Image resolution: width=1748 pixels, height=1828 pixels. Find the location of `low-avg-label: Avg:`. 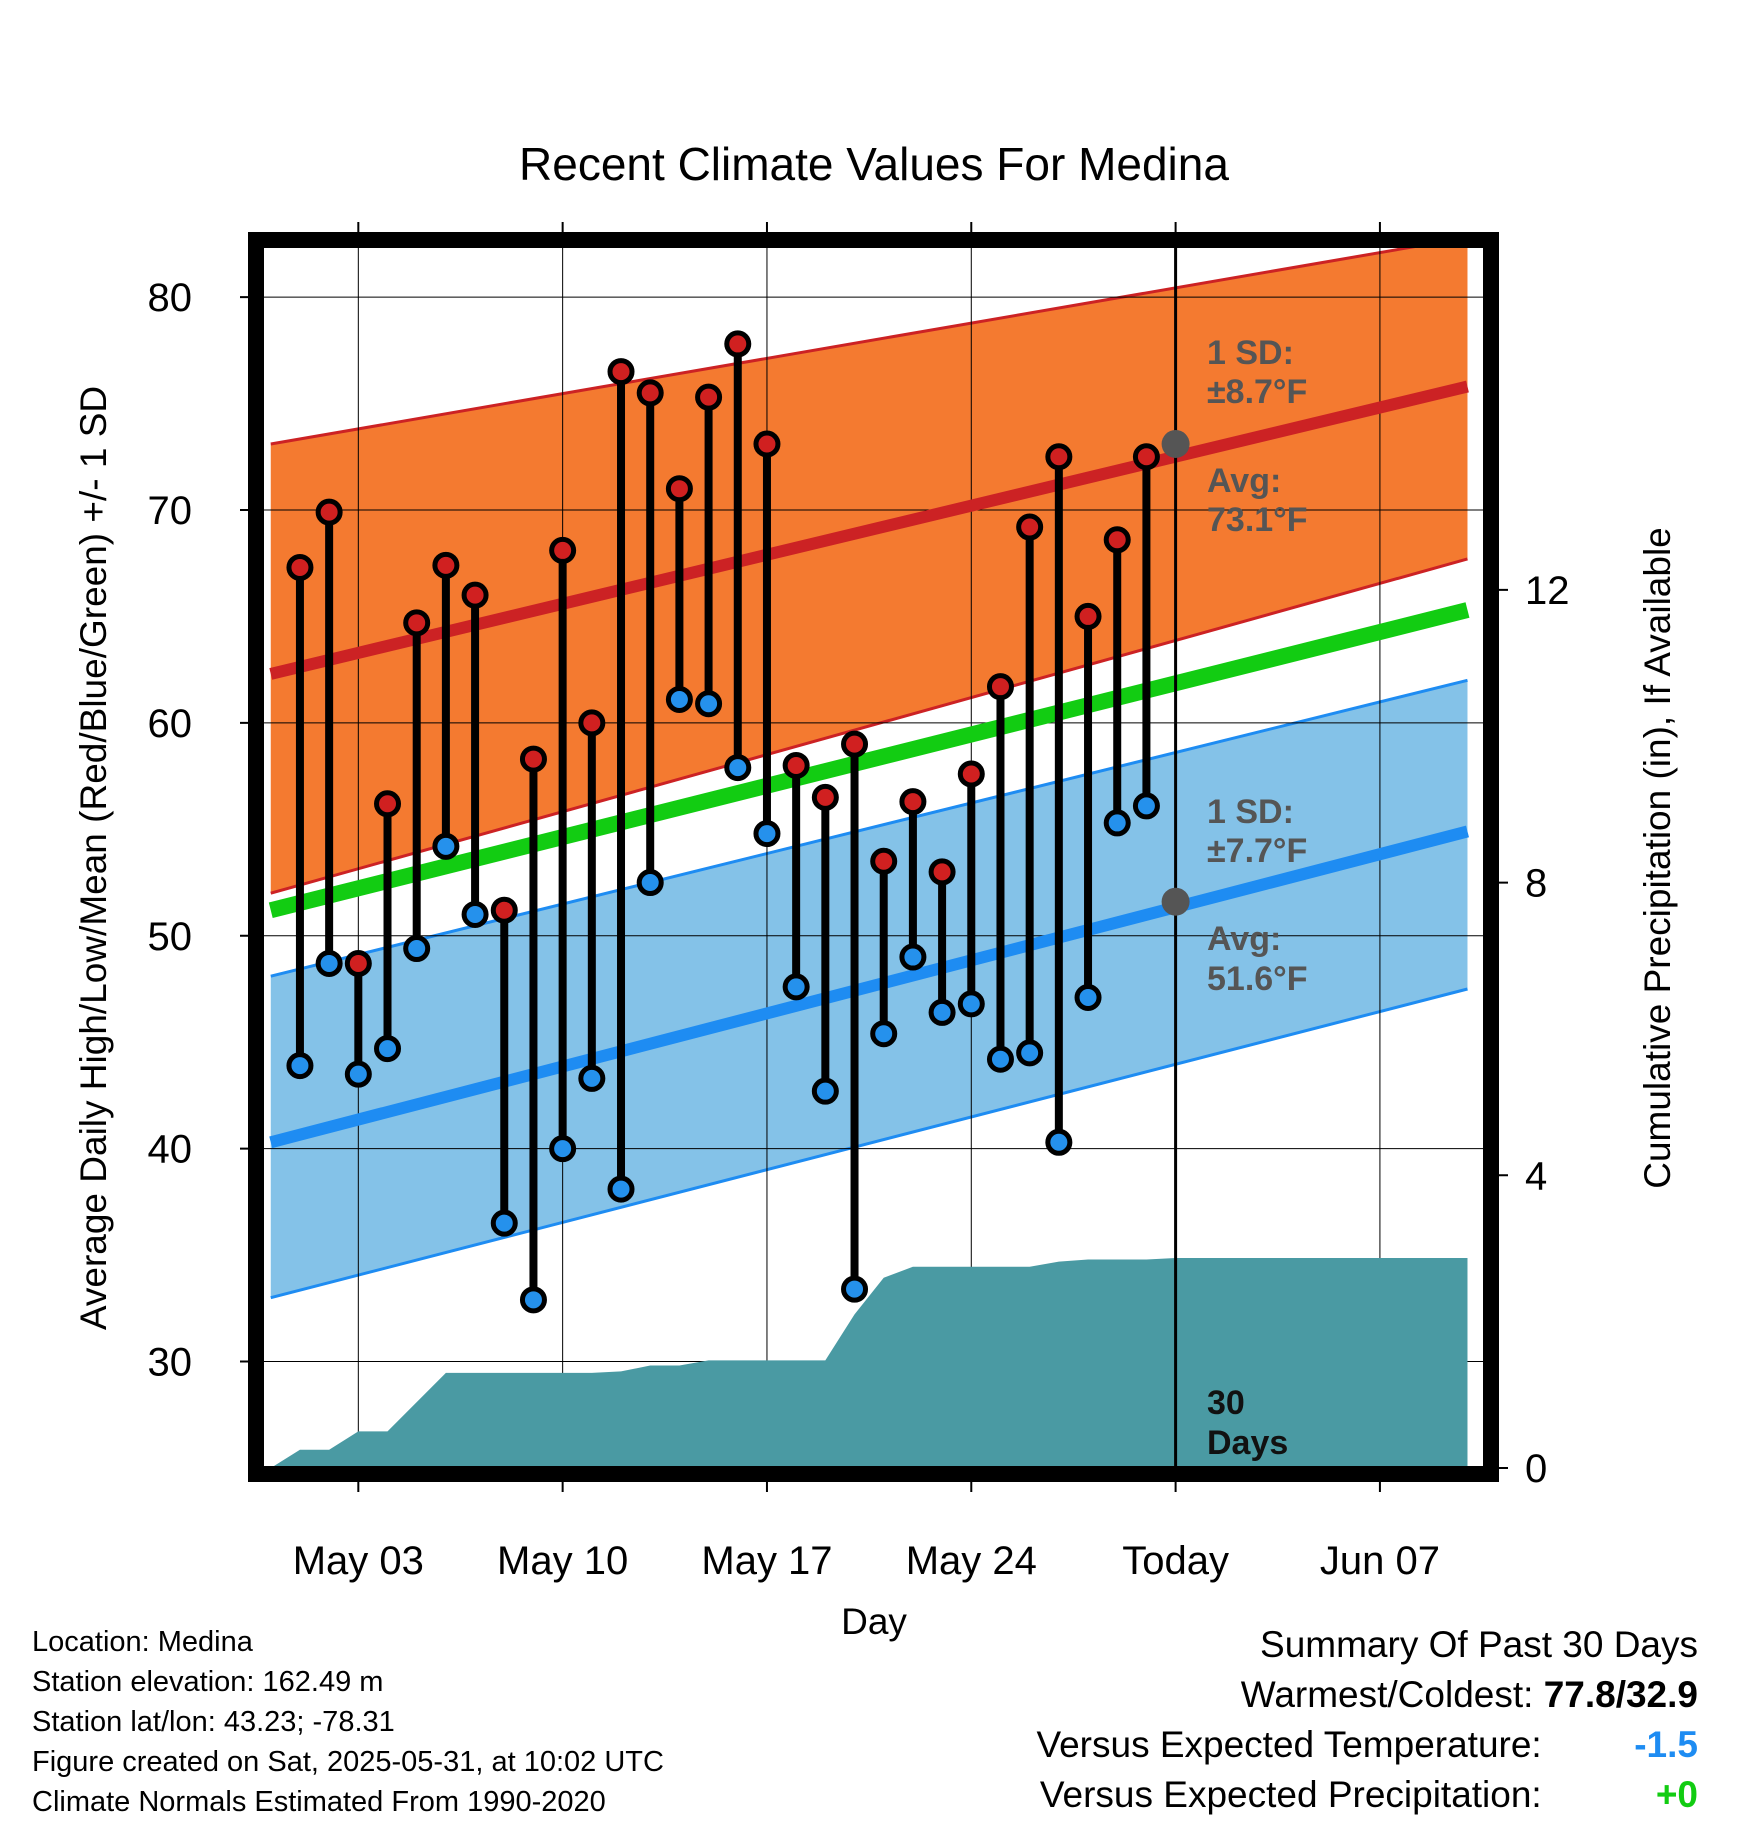

low-avg-label: Avg: is located at coordinates (1244, 939).